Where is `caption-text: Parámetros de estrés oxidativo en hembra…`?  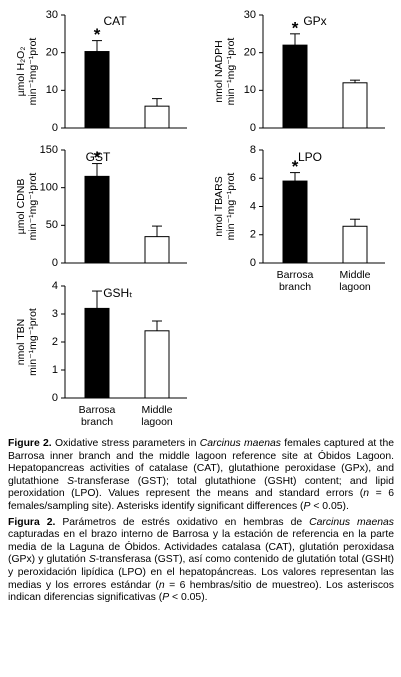 caption-text: Parámetros de estrés oxidativo en hembra… is located at coordinates (182, 522).